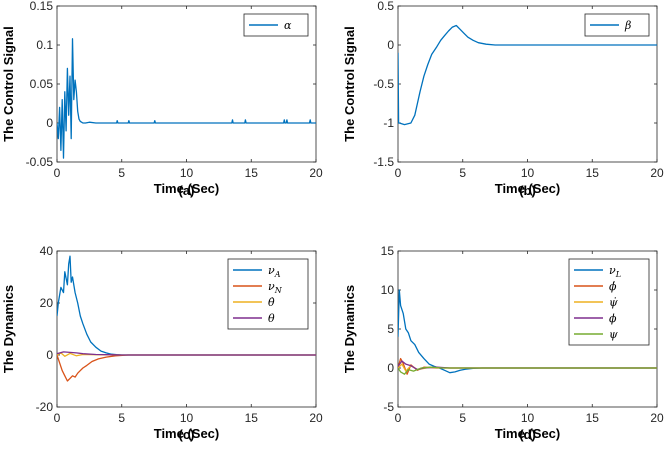 This screenshot has height=473, width=664. What do you see at coordinates (288, 25) in the screenshot?
I see `legend-entry: α` at bounding box center [288, 25].